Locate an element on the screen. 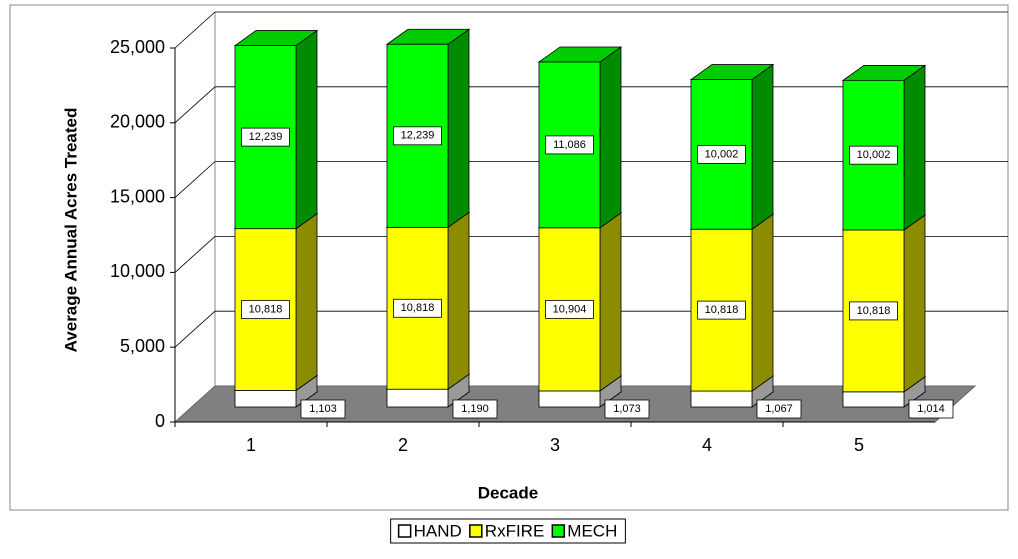 This screenshot has width=1018, height=559. y-tick-label: 5,000 is located at coordinates (142, 346).